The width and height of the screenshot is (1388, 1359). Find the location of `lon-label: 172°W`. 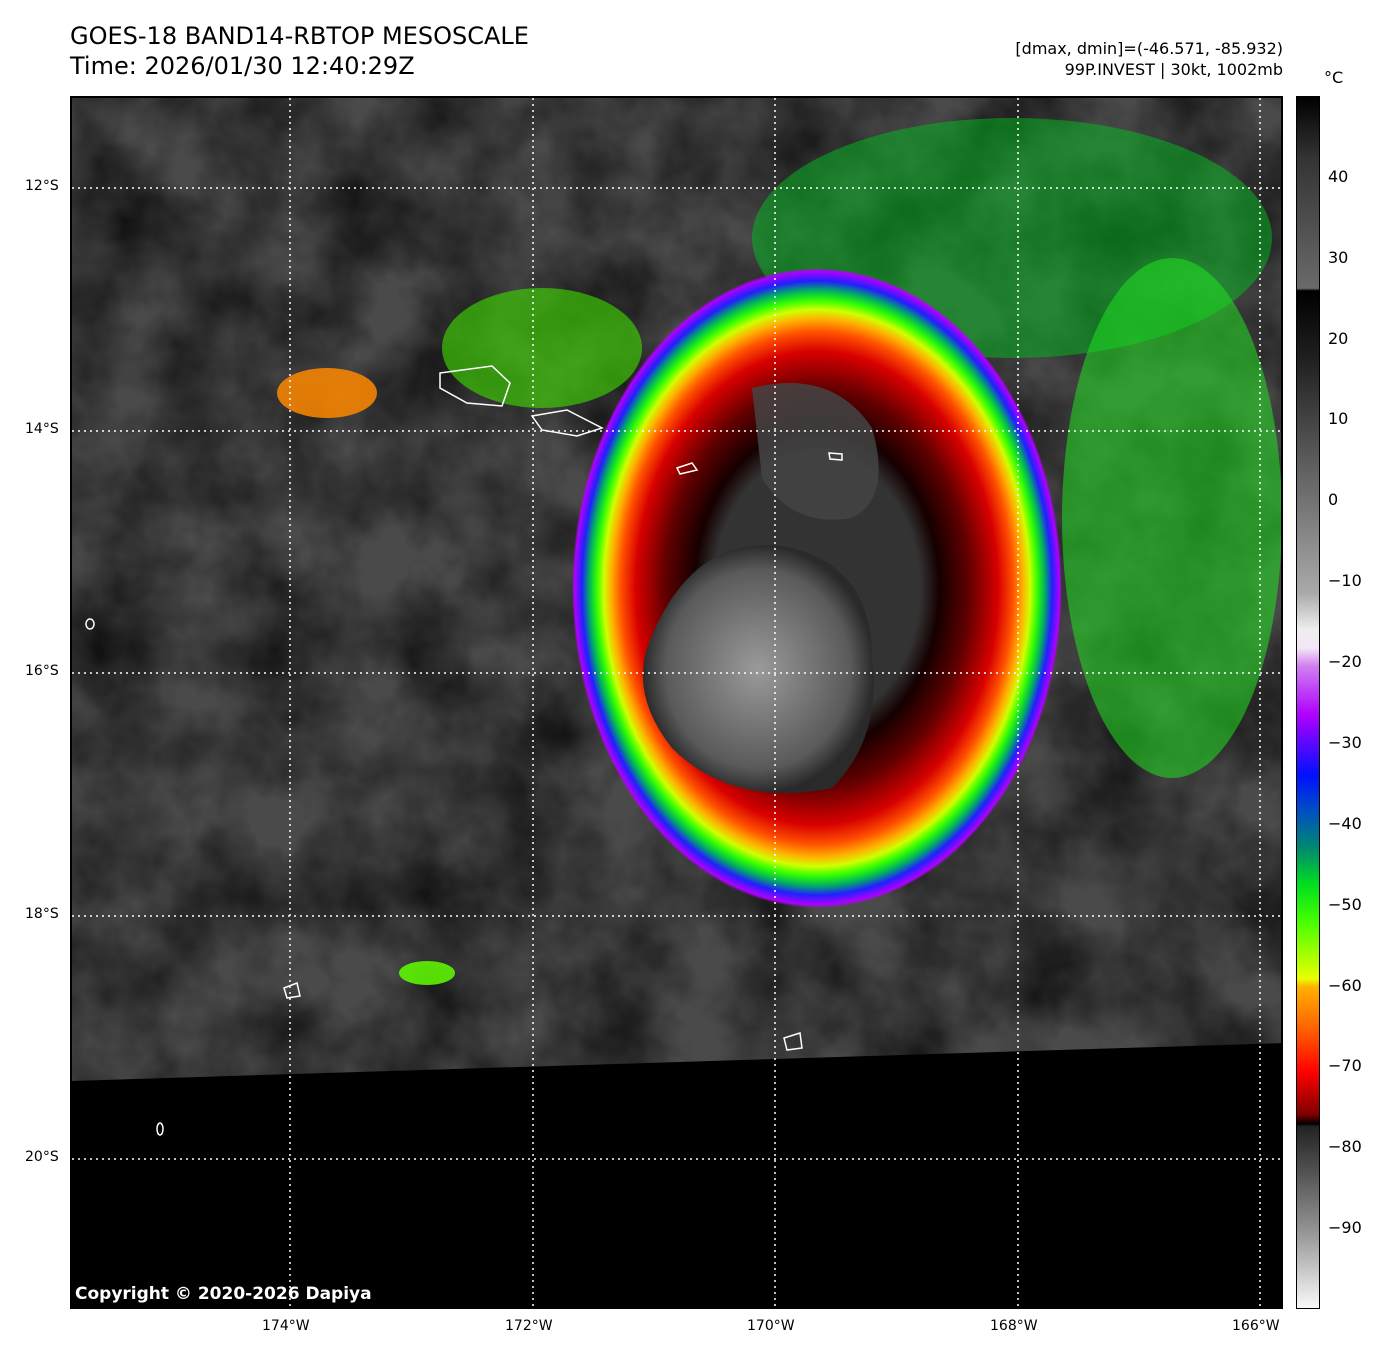

lon-label: 172°W is located at coordinates (529, 1326).